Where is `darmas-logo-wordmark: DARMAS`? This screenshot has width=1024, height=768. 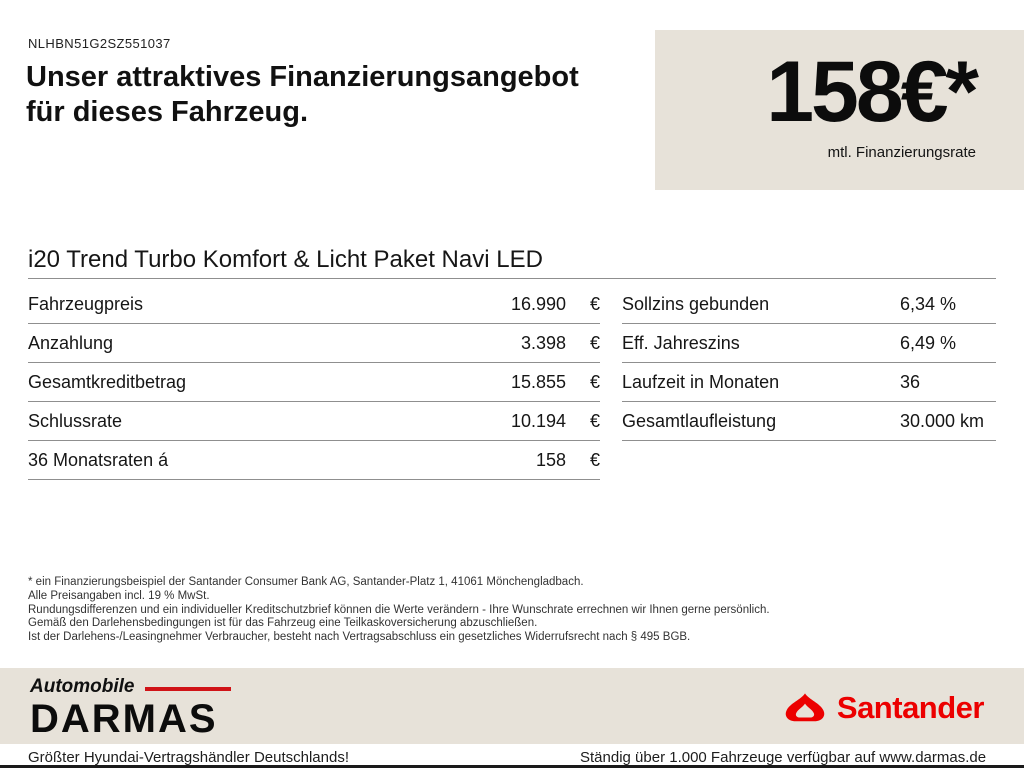 darmas-logo-wordmark: DARMAS is located at coordinates (124, 719).